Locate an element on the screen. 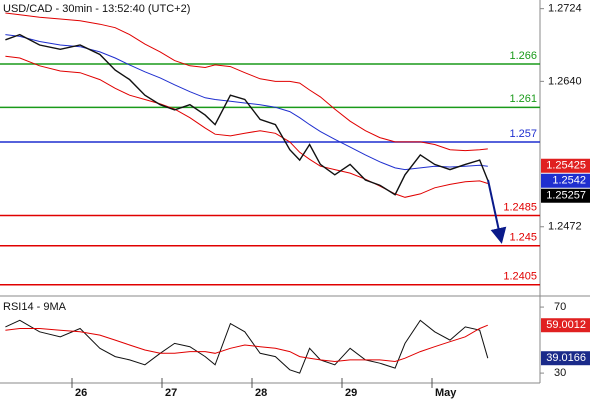  level-label: 1.245 is located at coordinates (523, 238).